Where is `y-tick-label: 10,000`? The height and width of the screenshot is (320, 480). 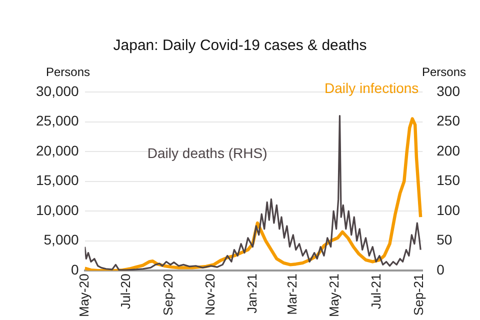 y-tick-label: 10,000 is located at coordinates (58, 210).